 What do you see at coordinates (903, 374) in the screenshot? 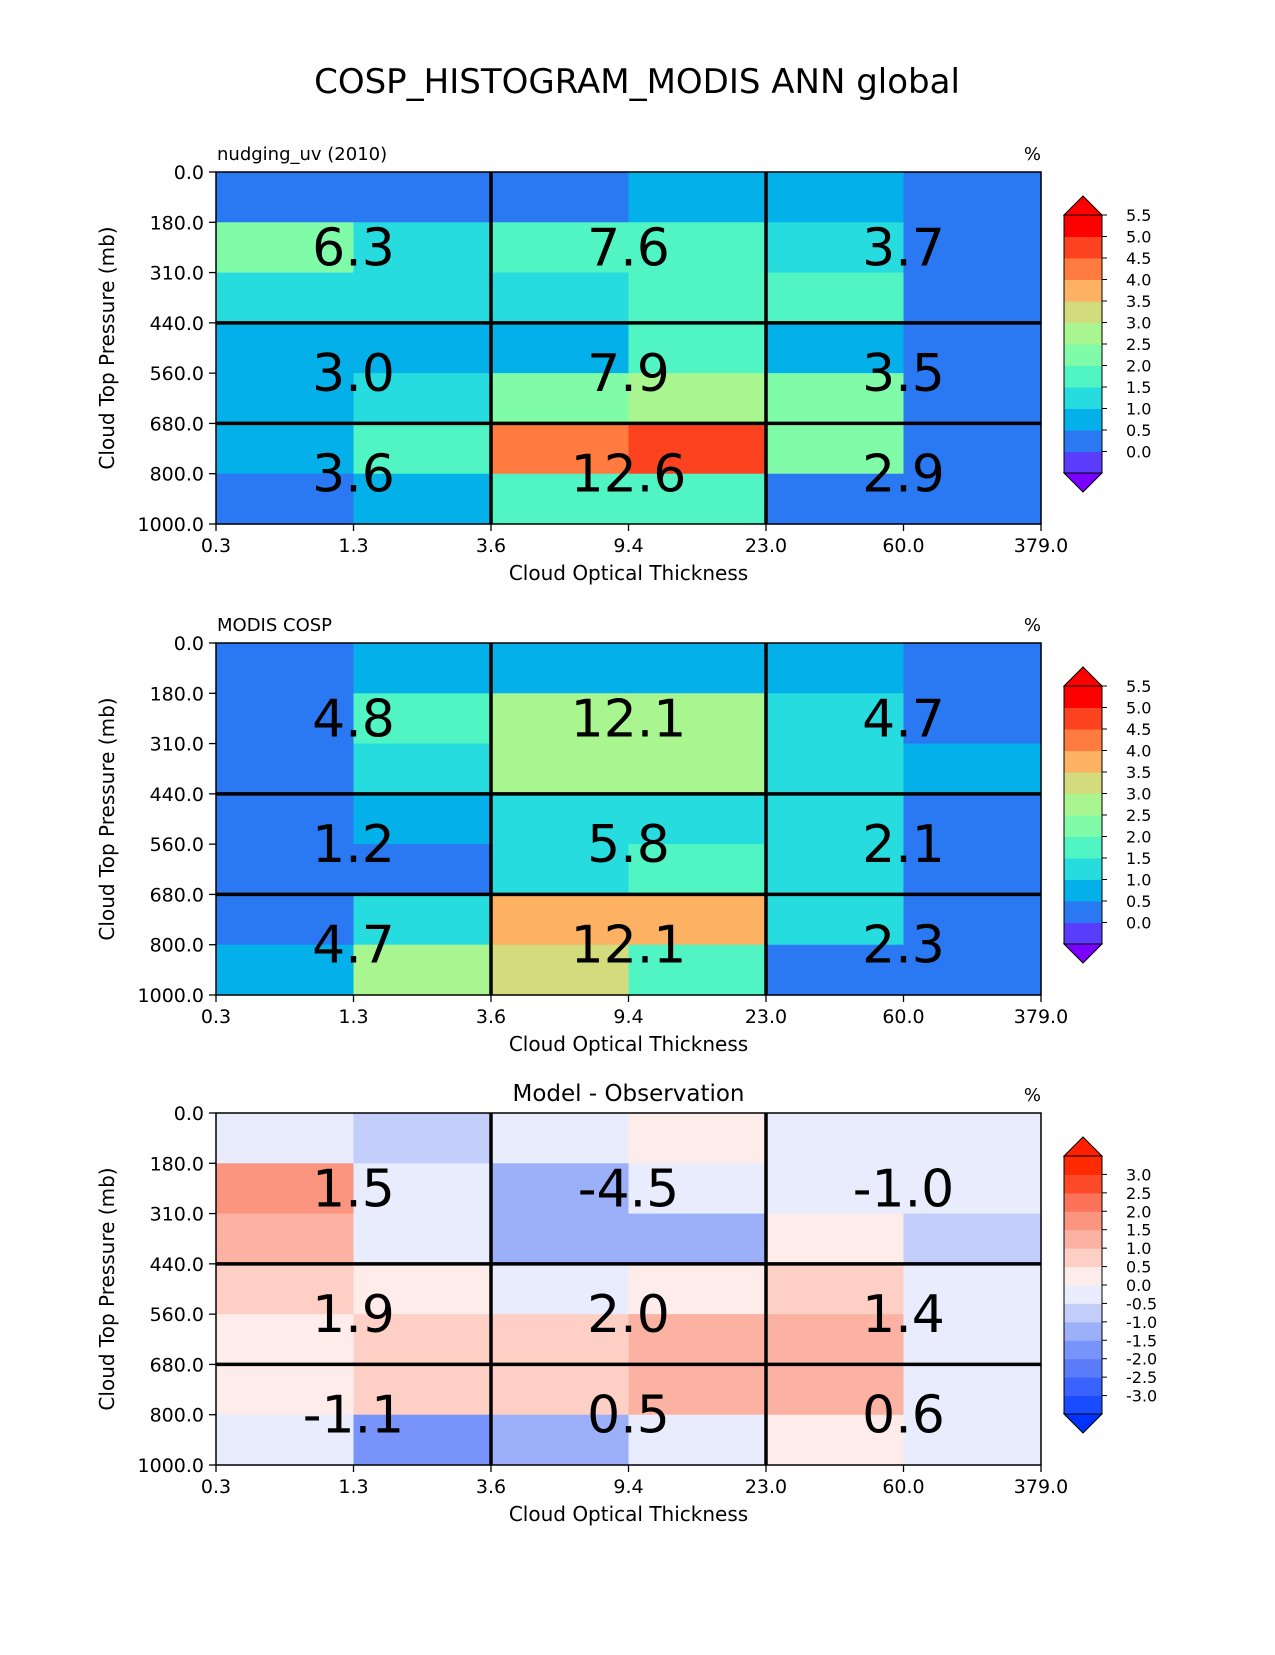
I see `region-value-label: 3.5` at bounding box center [903, 374].